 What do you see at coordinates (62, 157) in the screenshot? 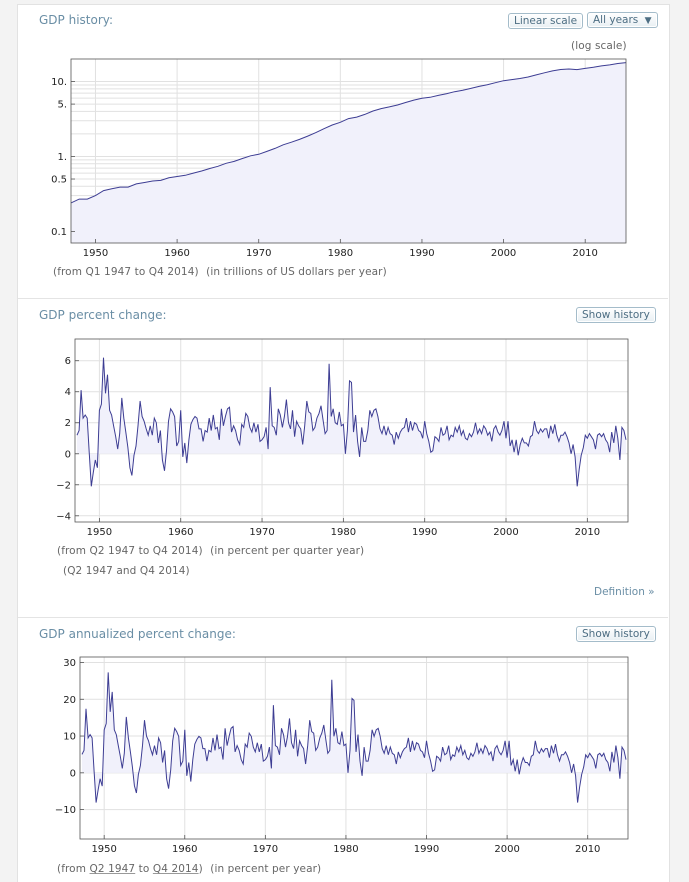
I see `y-tick-label: 1.` at bounding box center [62, 157].